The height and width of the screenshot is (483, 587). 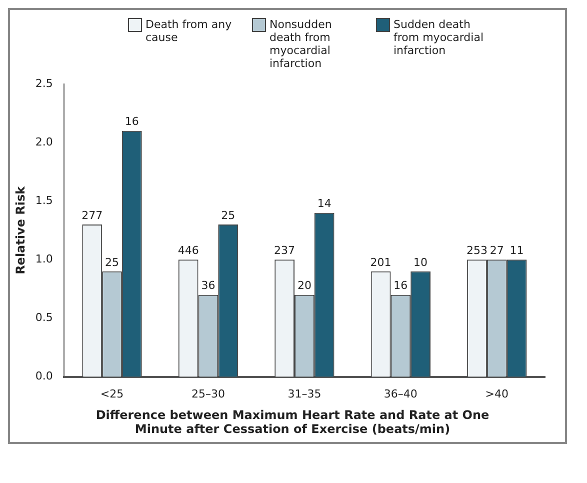 What do you see at coordinates (20, 229) in the screenshot?
I see `y-axis-title: Relative Risk` at bounding box center [20, 229].